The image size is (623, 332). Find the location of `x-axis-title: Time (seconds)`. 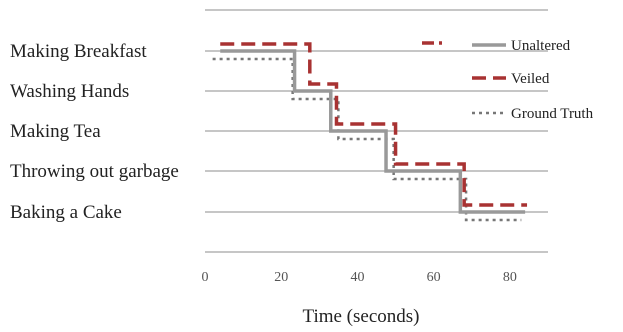

x-axis-title: Time (seconds) is located at coordinates (361, 316).